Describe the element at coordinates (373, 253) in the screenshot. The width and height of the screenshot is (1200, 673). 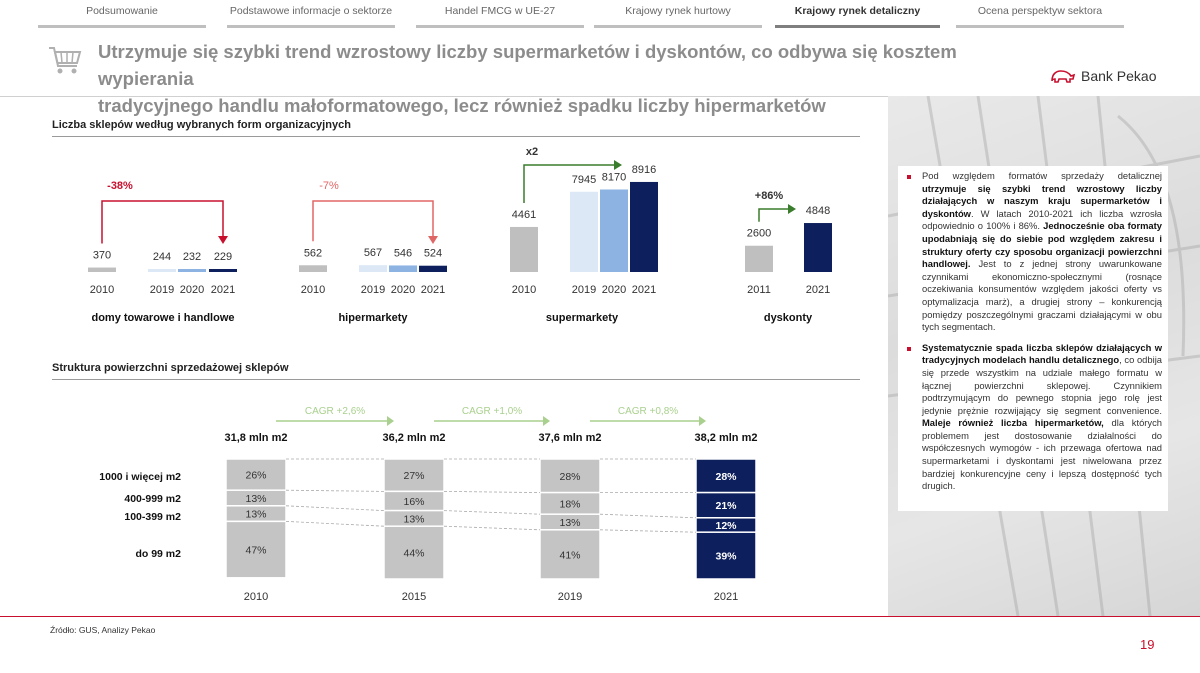
I see `data-label: 567` at that location.